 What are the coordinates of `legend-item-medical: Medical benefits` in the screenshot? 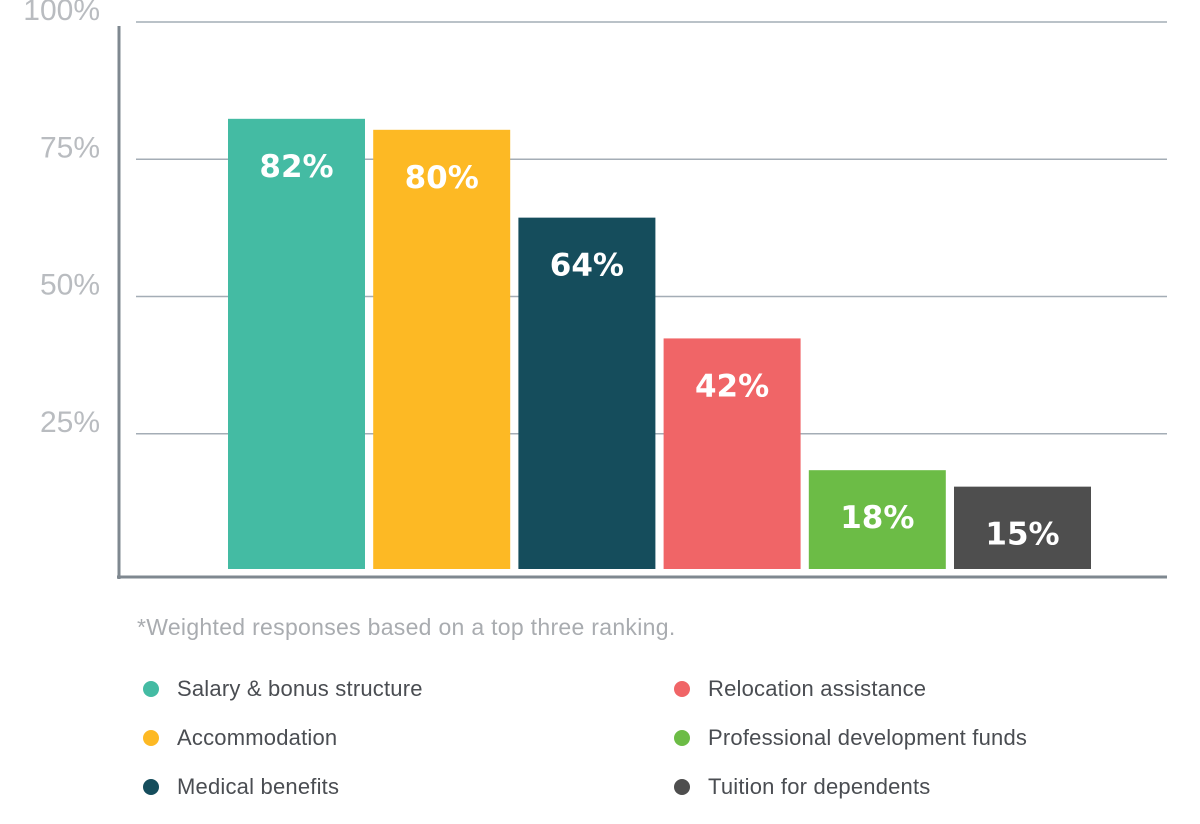 It's located at (241, 787).